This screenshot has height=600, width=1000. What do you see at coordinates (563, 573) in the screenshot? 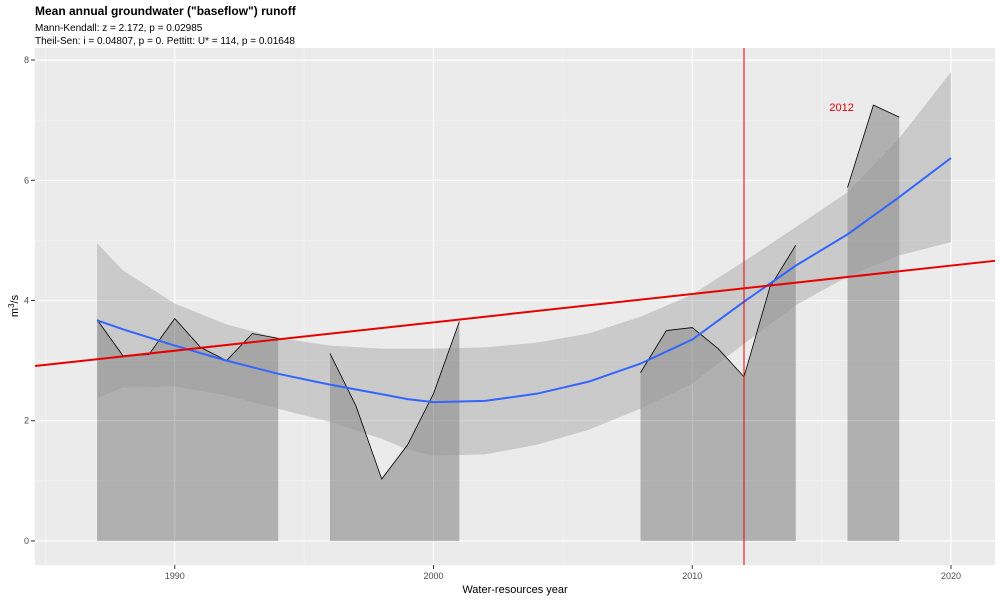
I see `x-axis: 1990 2000 2010 2020` at bounding box center [563, 573].